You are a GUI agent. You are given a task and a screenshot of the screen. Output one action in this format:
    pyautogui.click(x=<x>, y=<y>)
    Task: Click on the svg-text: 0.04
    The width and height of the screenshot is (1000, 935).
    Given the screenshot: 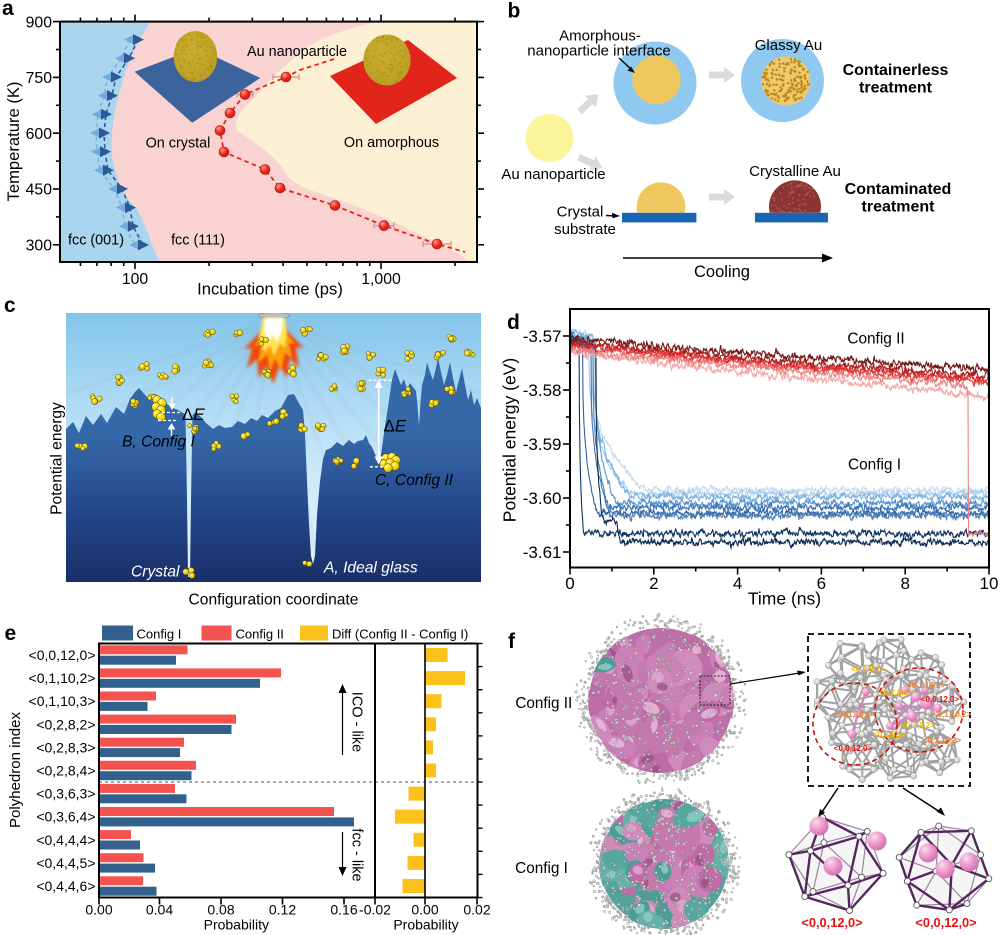 What is the action you would take?
    pyautogui.click(x=159, y=910)
    